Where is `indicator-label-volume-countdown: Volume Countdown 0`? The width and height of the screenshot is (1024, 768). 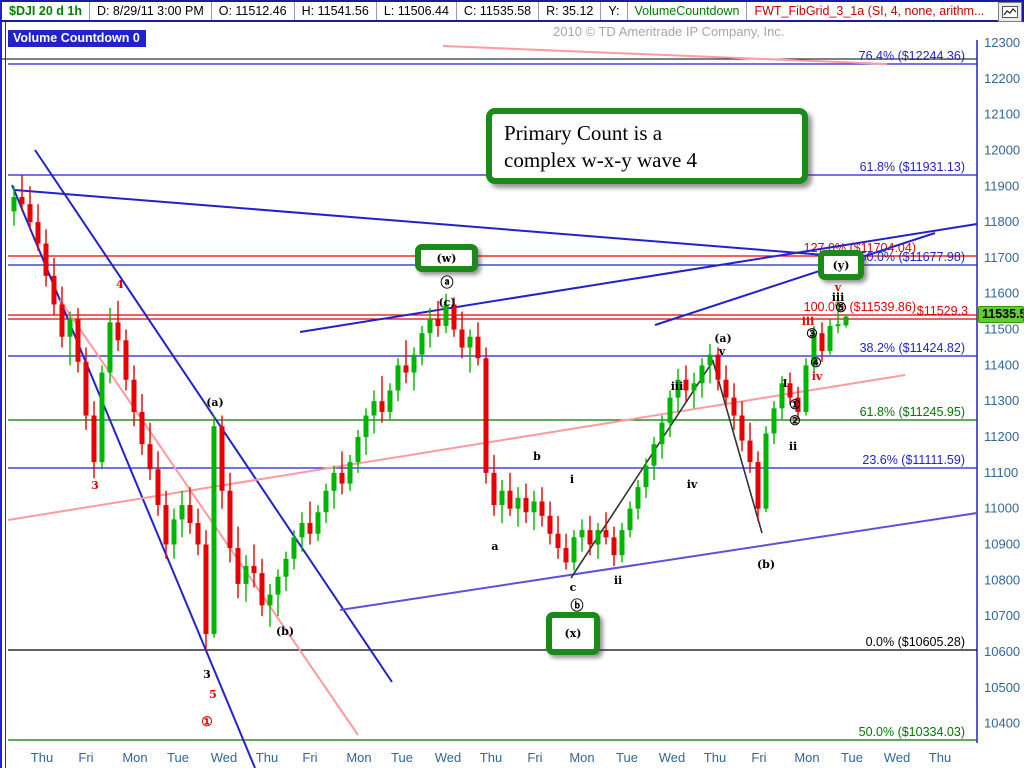 indicator-label-volume-countdown: Volume Countdown 0 is located at coordinates (77, 38).